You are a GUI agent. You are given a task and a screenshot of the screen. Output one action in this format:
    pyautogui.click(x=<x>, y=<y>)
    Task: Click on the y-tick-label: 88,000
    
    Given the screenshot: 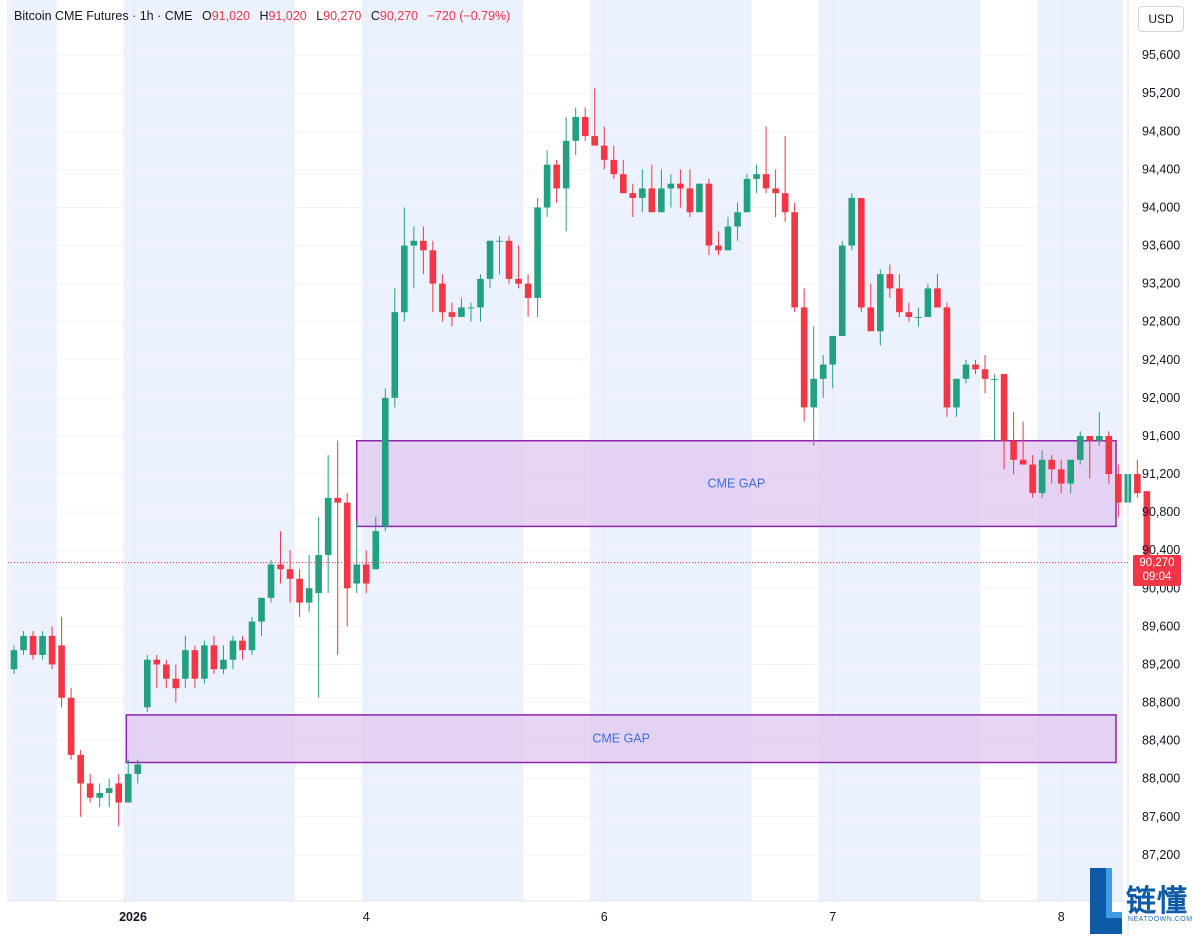 What is the action you would take?
    pyautogui.click(x=1161, y=779)
    